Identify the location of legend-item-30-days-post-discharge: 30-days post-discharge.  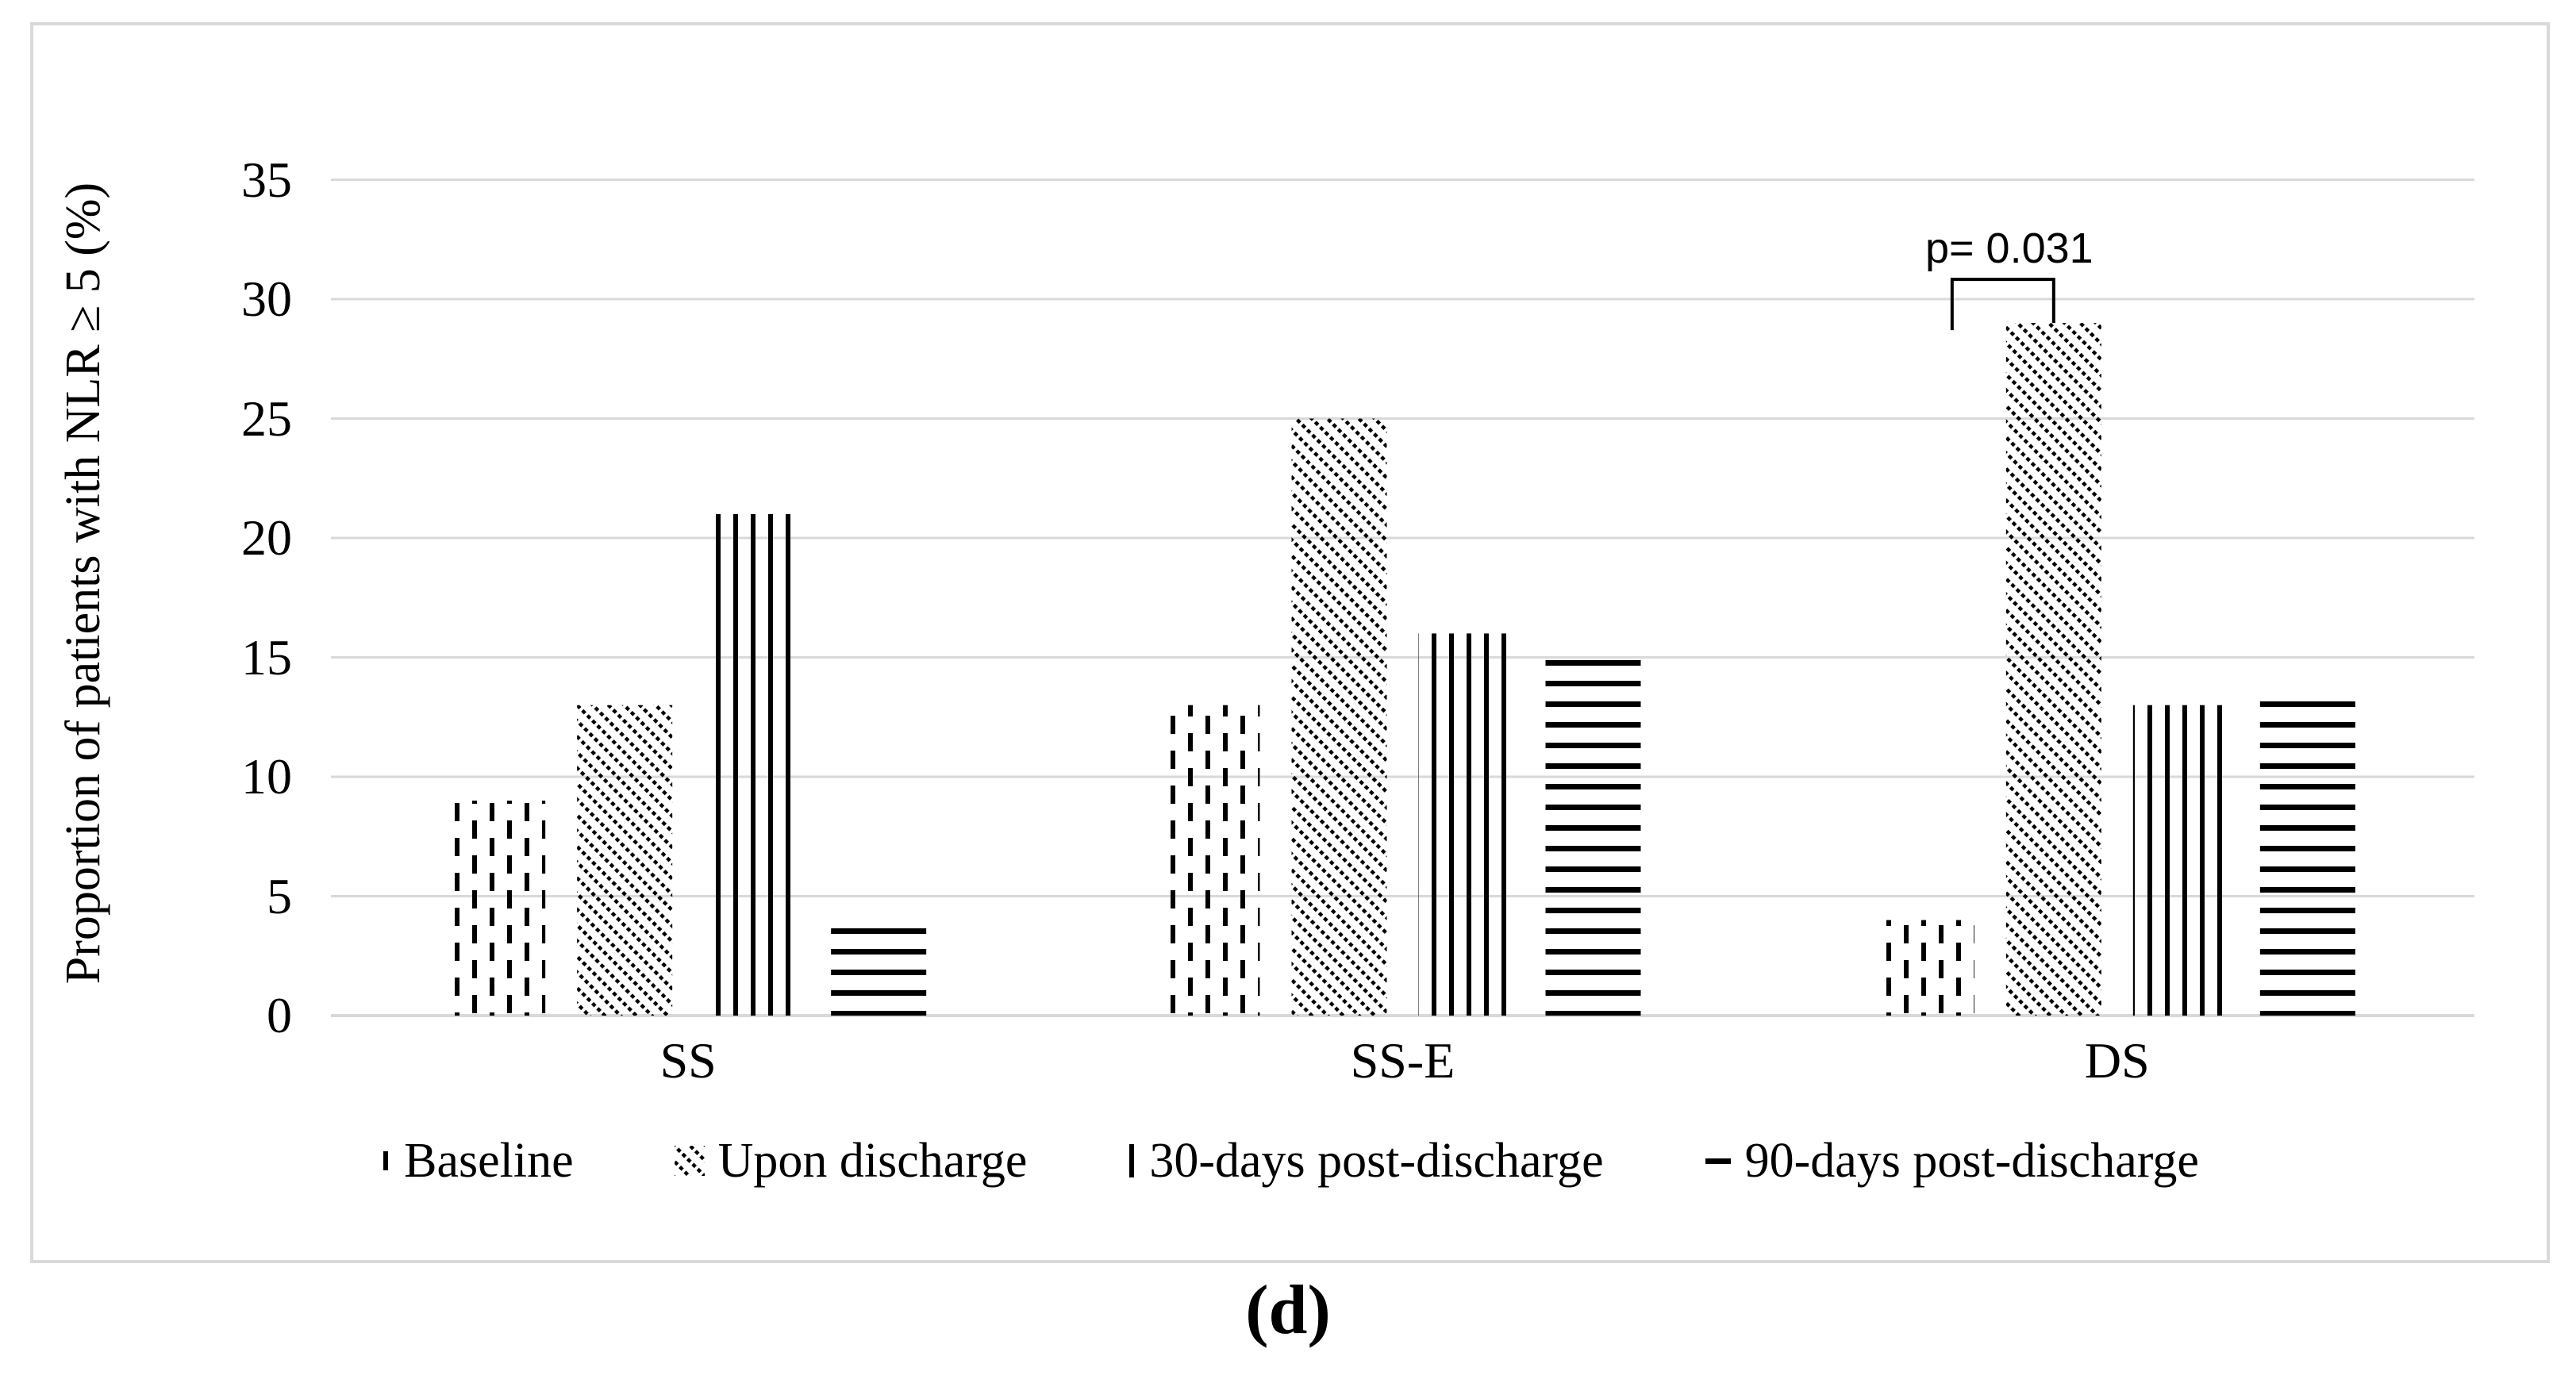
(1365, 1161).